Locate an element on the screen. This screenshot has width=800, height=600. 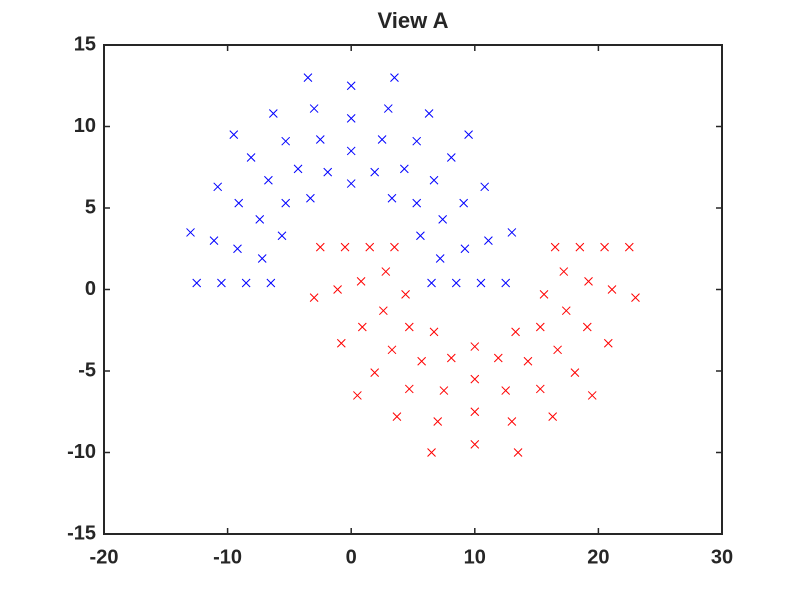
y-tick-label: 15 is located at coordinates (85, 44).